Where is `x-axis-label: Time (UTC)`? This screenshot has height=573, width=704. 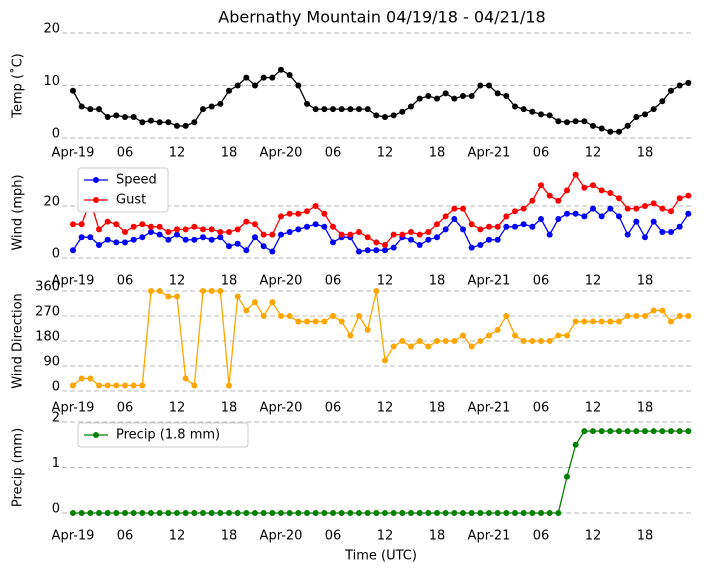
x-axis-label: Time (UTC) is located at coordinates (380, 556).